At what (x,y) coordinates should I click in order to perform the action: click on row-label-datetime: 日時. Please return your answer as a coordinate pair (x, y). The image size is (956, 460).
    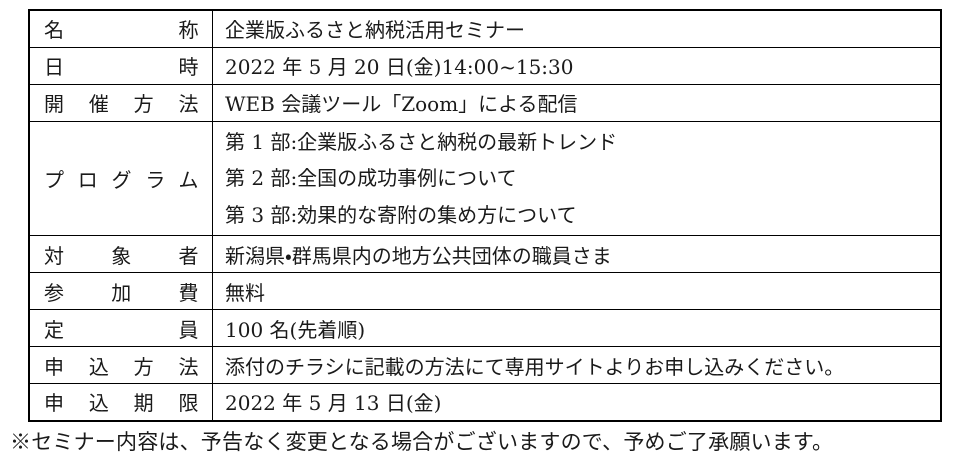
    Looking at the image, I should click on (120, 65).